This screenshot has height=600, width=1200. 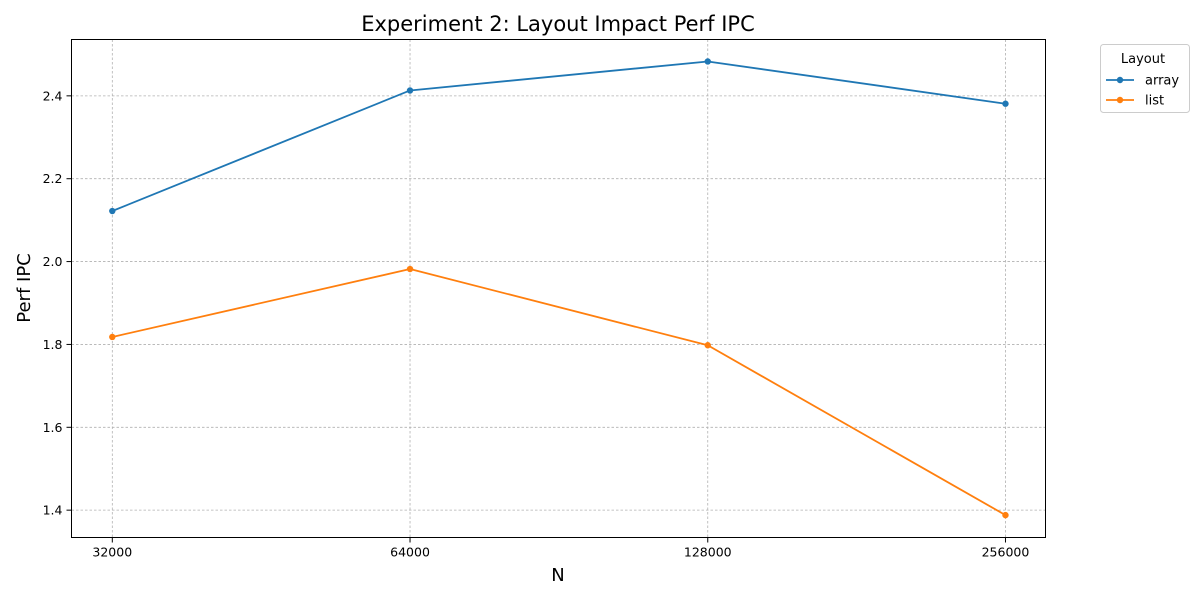 What do you see at coordinates (53, 427) in the screenshot?
I see `y-tick-label: 1.6` at bounding box center [53, 427].